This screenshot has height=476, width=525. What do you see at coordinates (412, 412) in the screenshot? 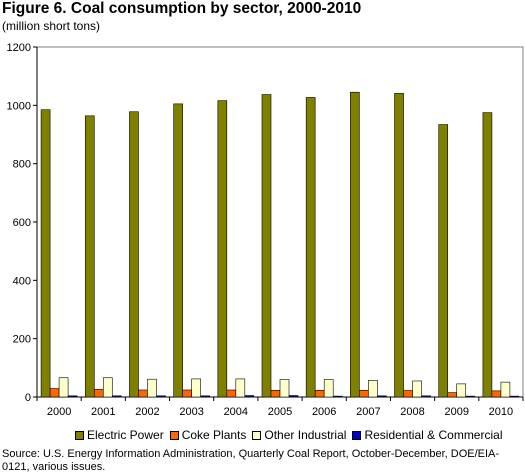
I see `x-tick-label: 2008` at bounding box center [412, 412].